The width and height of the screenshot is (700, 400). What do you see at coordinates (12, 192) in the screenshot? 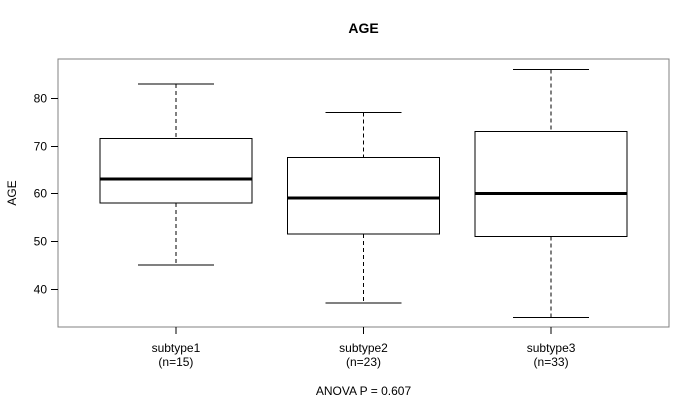
I see `y-axis-title: AGE` at bounding box center [12, 192].